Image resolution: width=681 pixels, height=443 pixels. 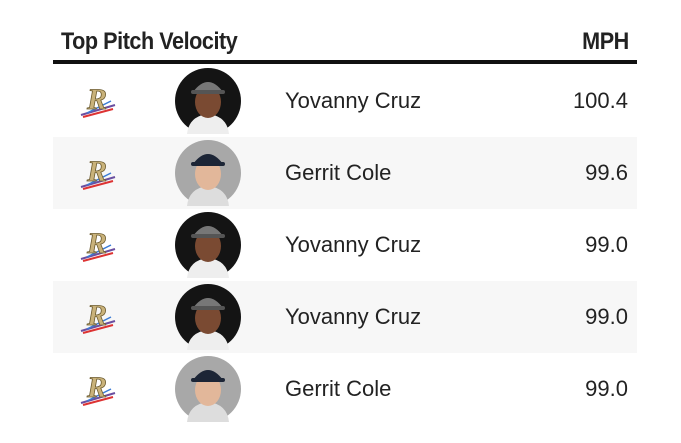 What do you see at coordinates (600, 100) in the screenshot?
I see `velocity: 100.4` at bounding box center [600, 100].